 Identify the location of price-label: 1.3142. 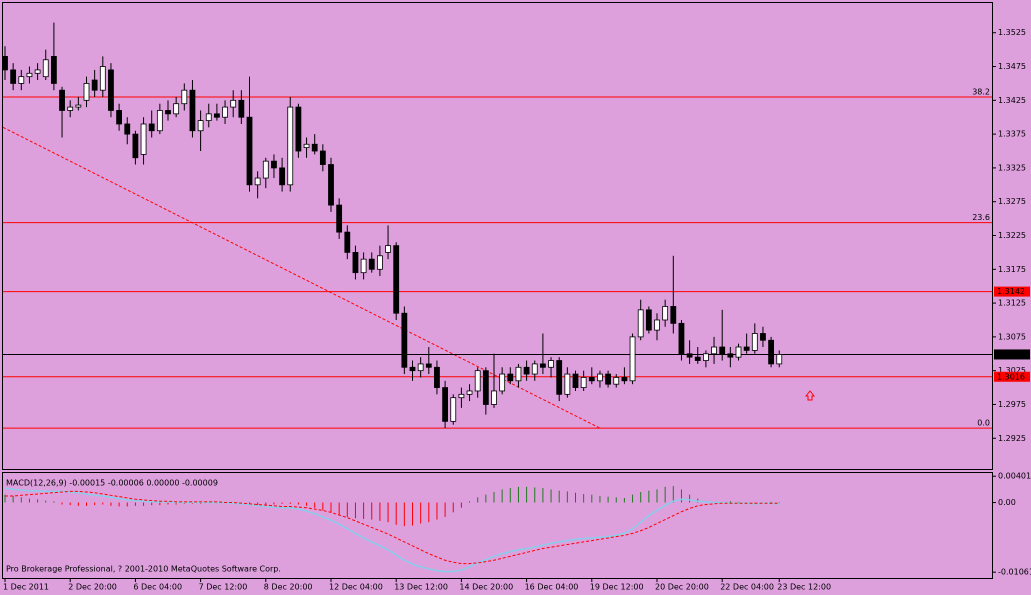
(1011, 291).